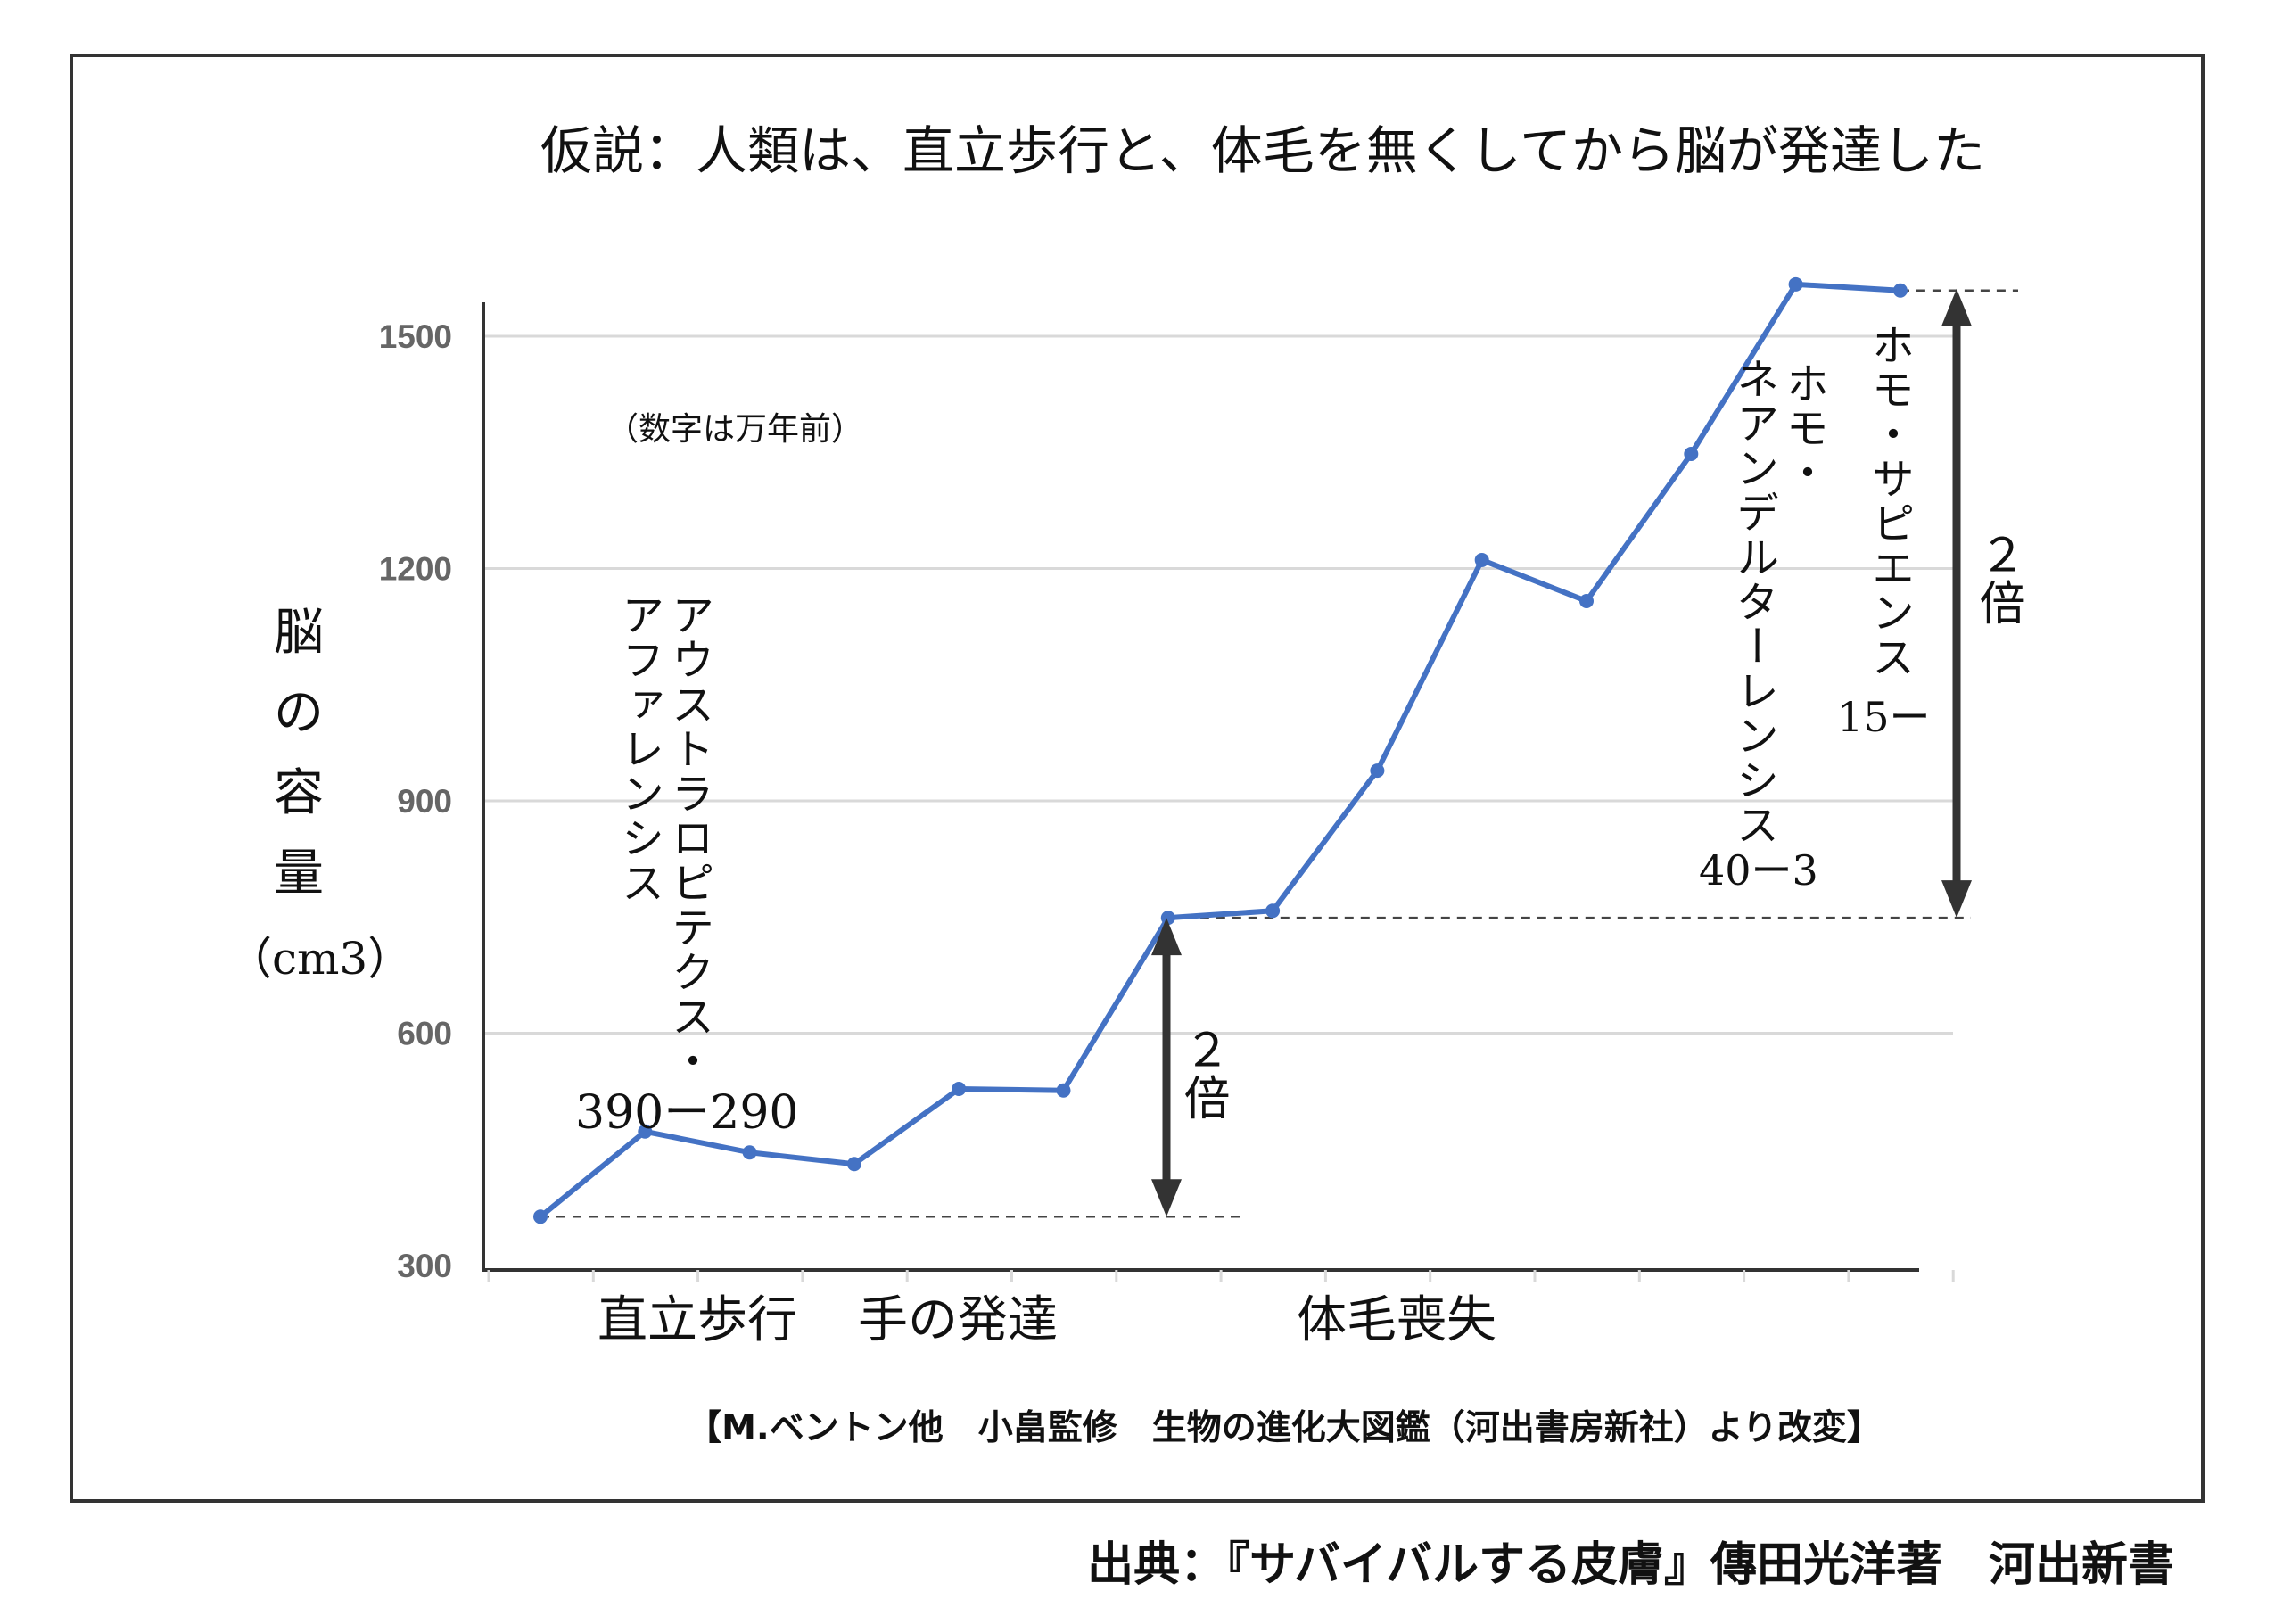  What do you see at coordinates (1284, 1428) in the screenshot?
I see `chart-source: 【M.ベントン他 小畠監修 生物の進化大図鑑（河出書房新社）より改変】` at bounding box center [1284, 1428].